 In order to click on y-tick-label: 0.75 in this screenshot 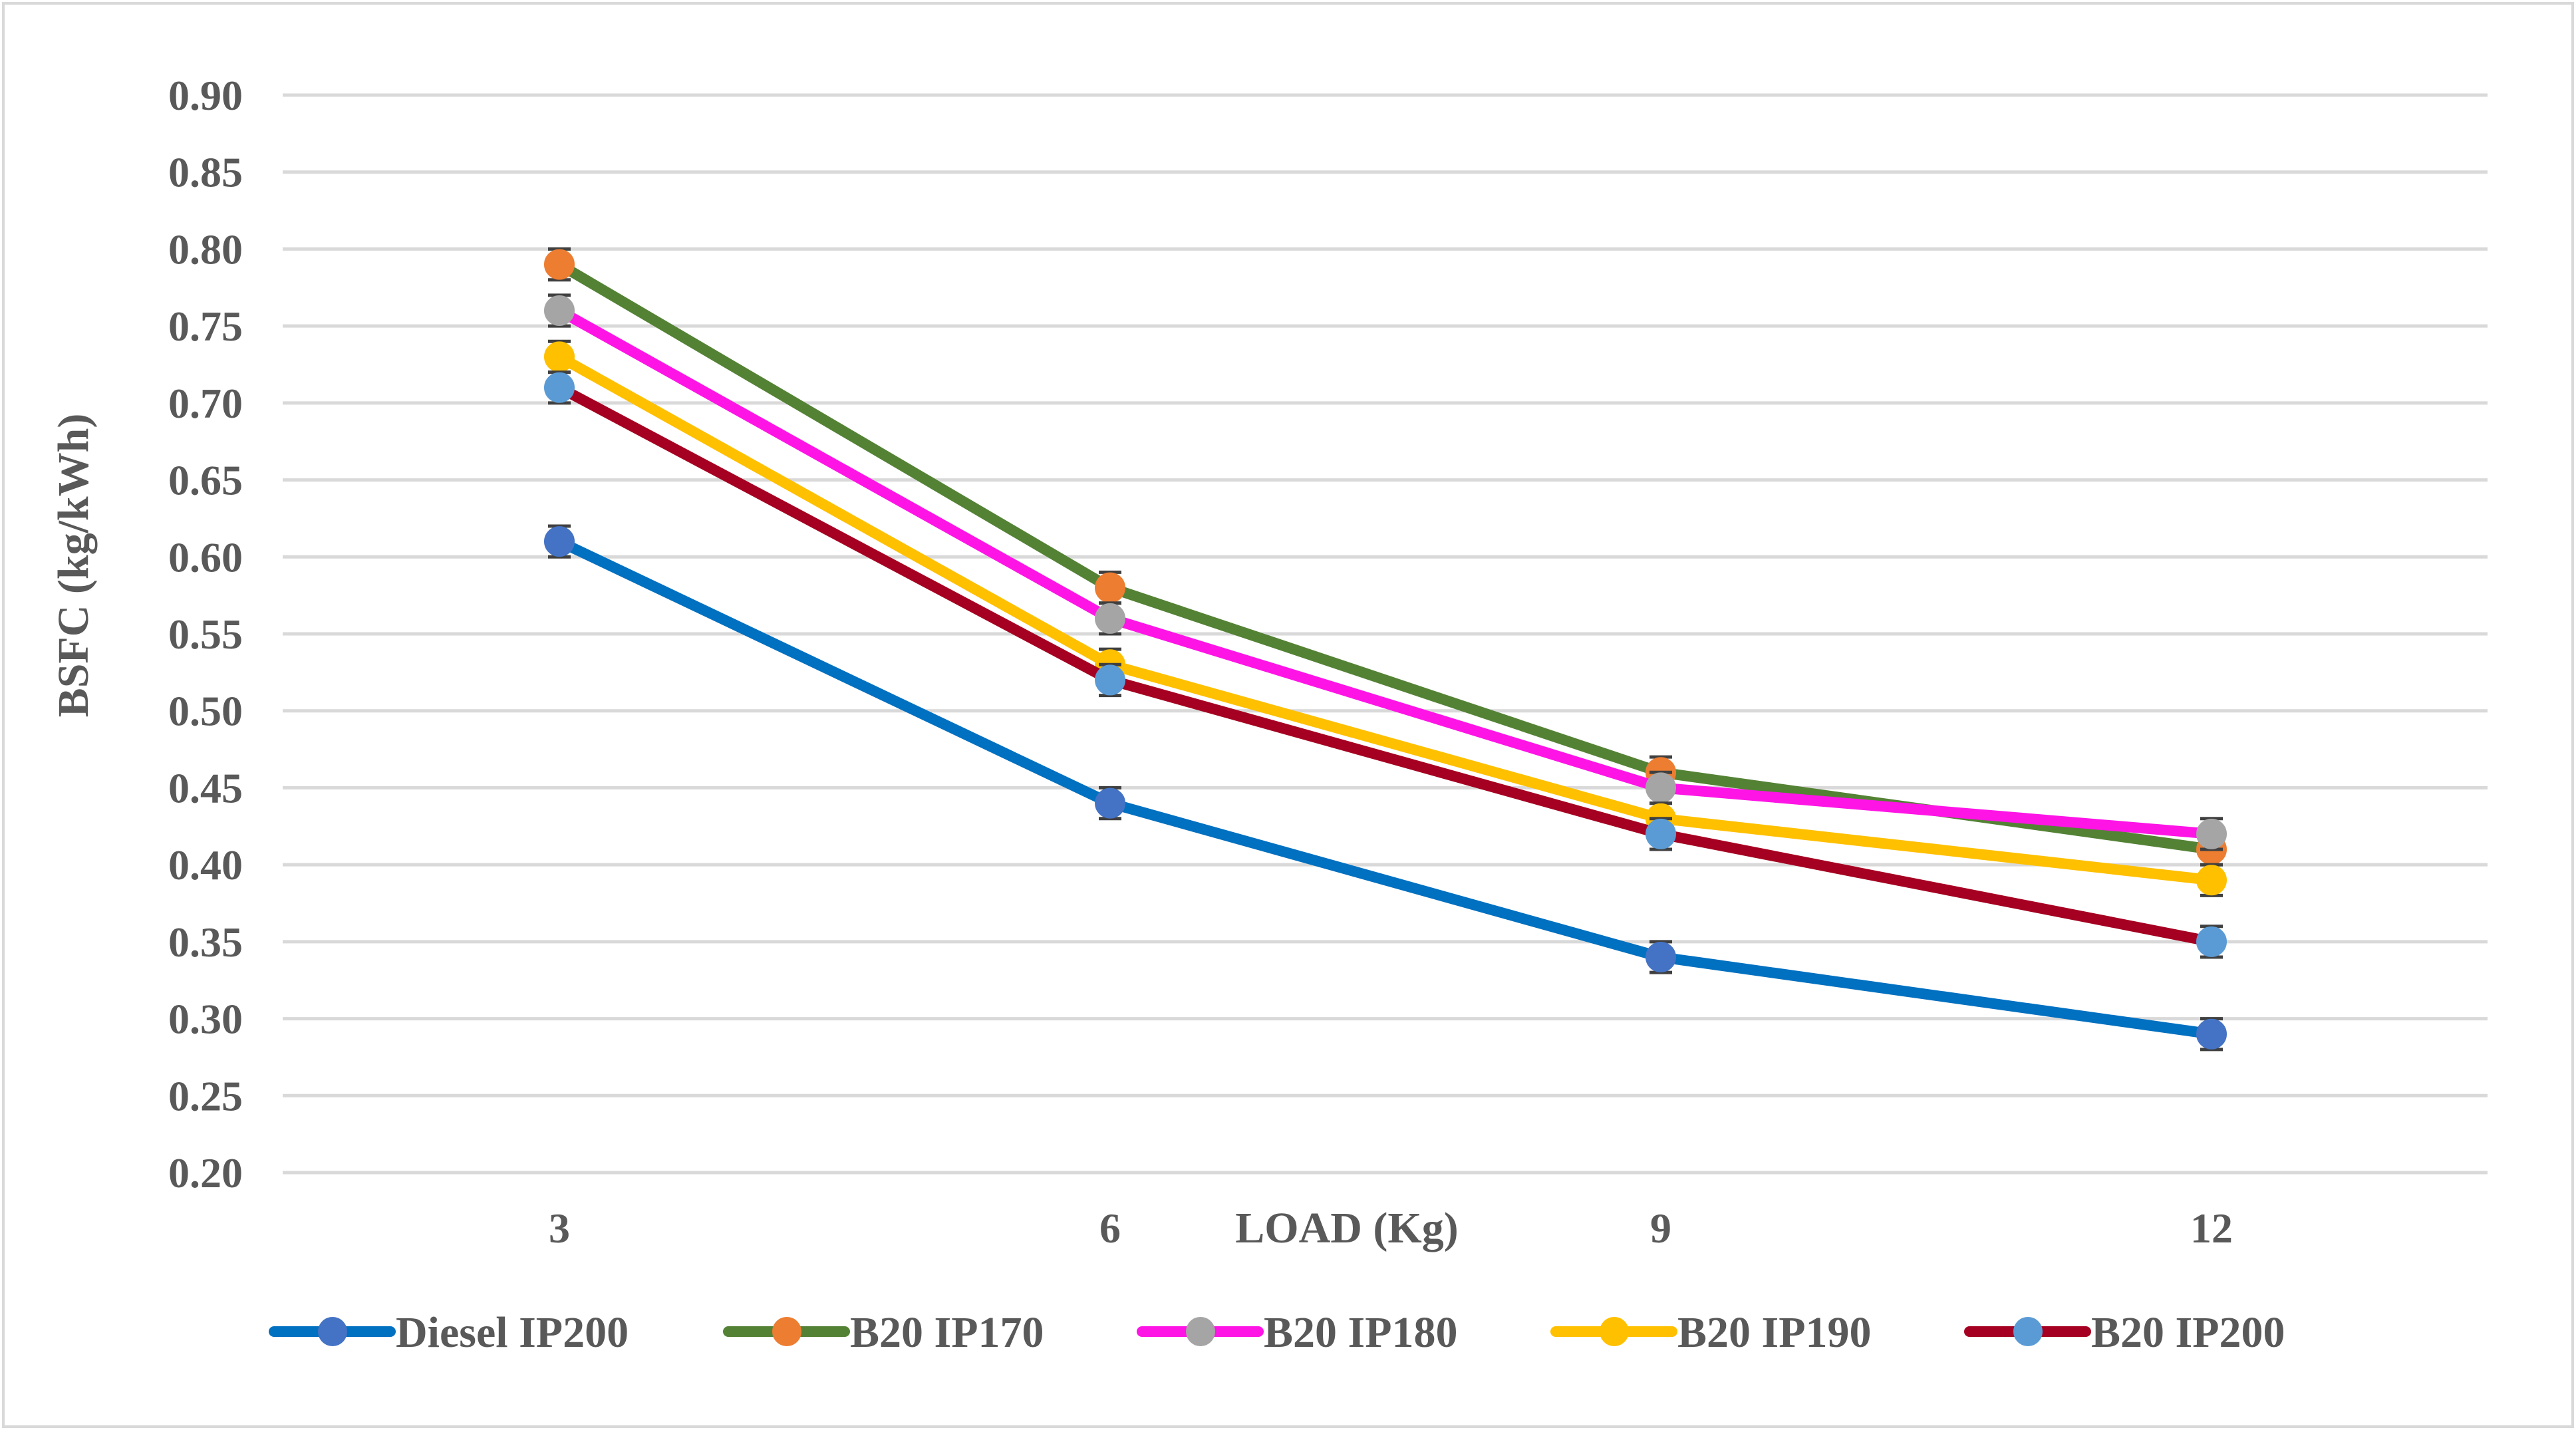, I will do `click(206, 326)`.